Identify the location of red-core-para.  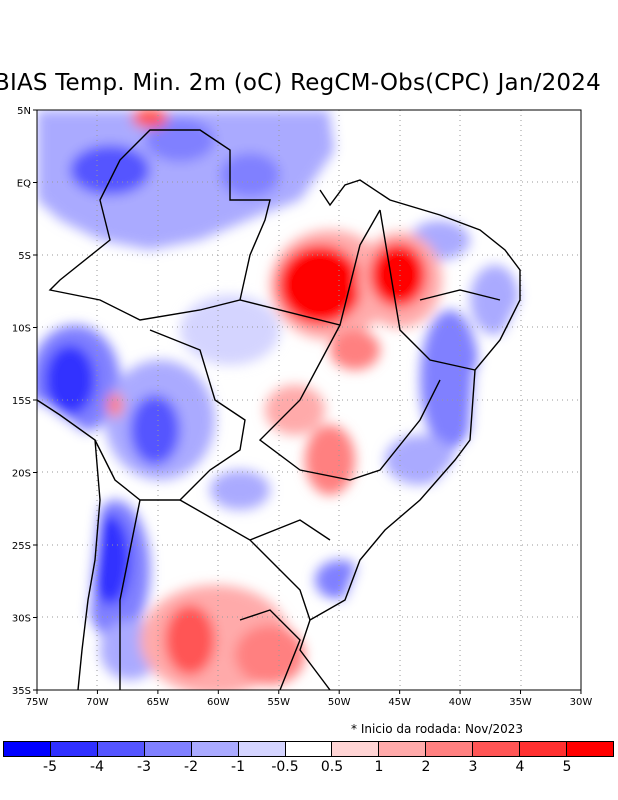
(320, 285).